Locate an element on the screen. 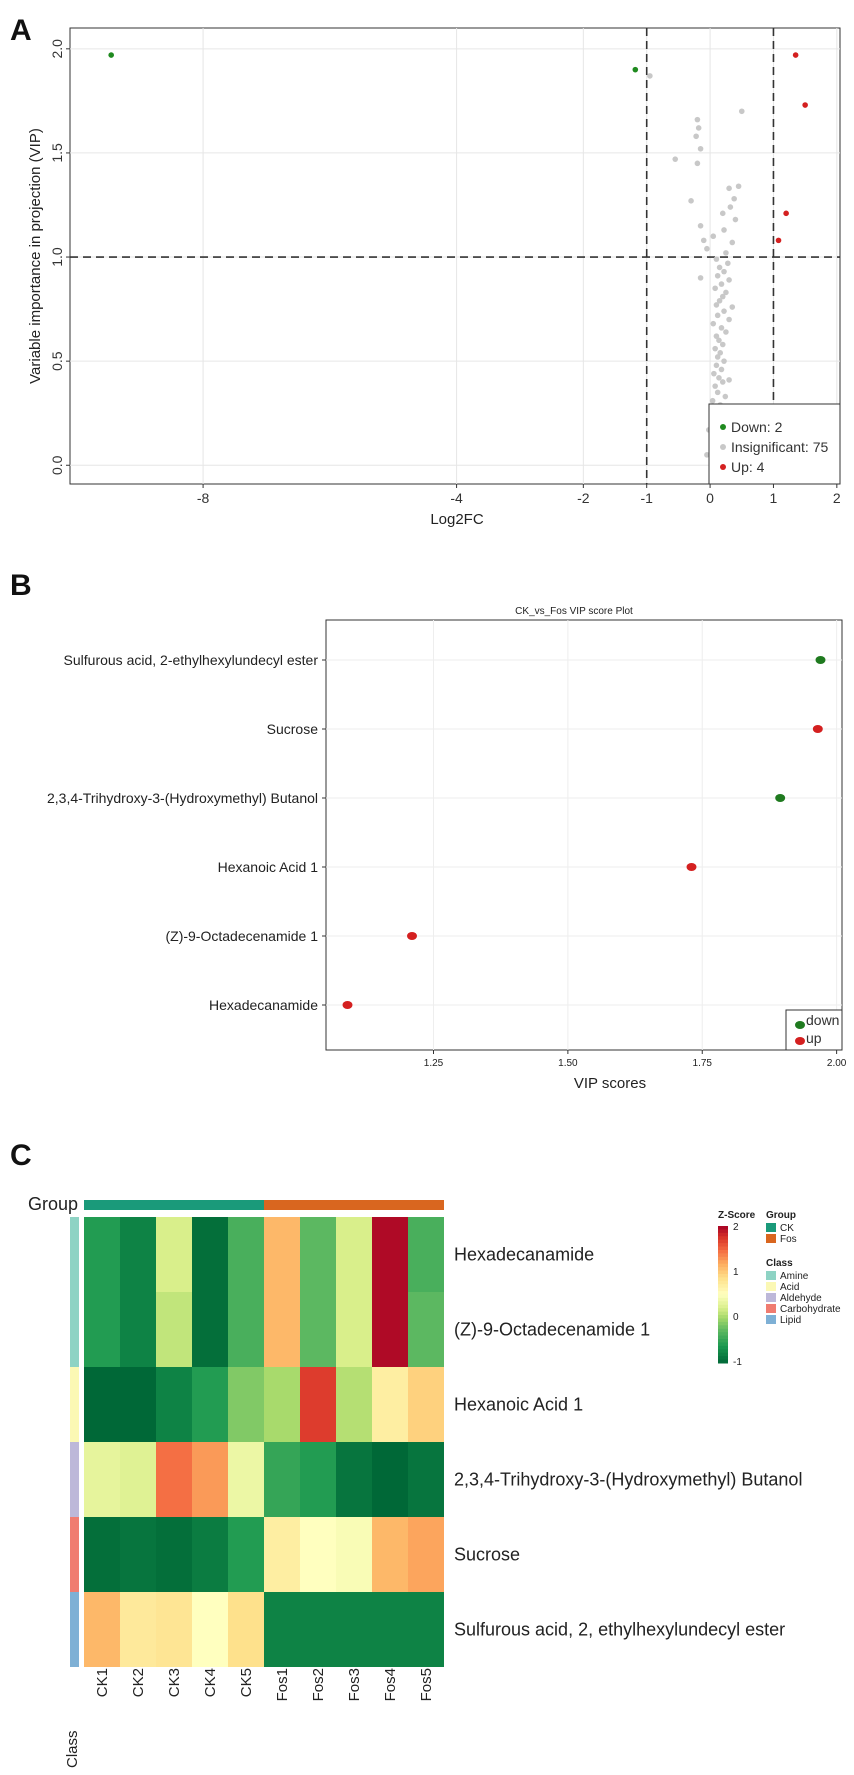  panel-label-c: C is located at coordinates (21, 1155).